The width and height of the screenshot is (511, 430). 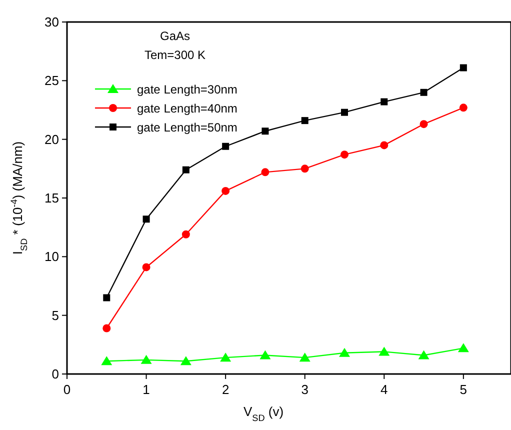 I want to click on y-tick-label: 15, so click(x=51, y=198).